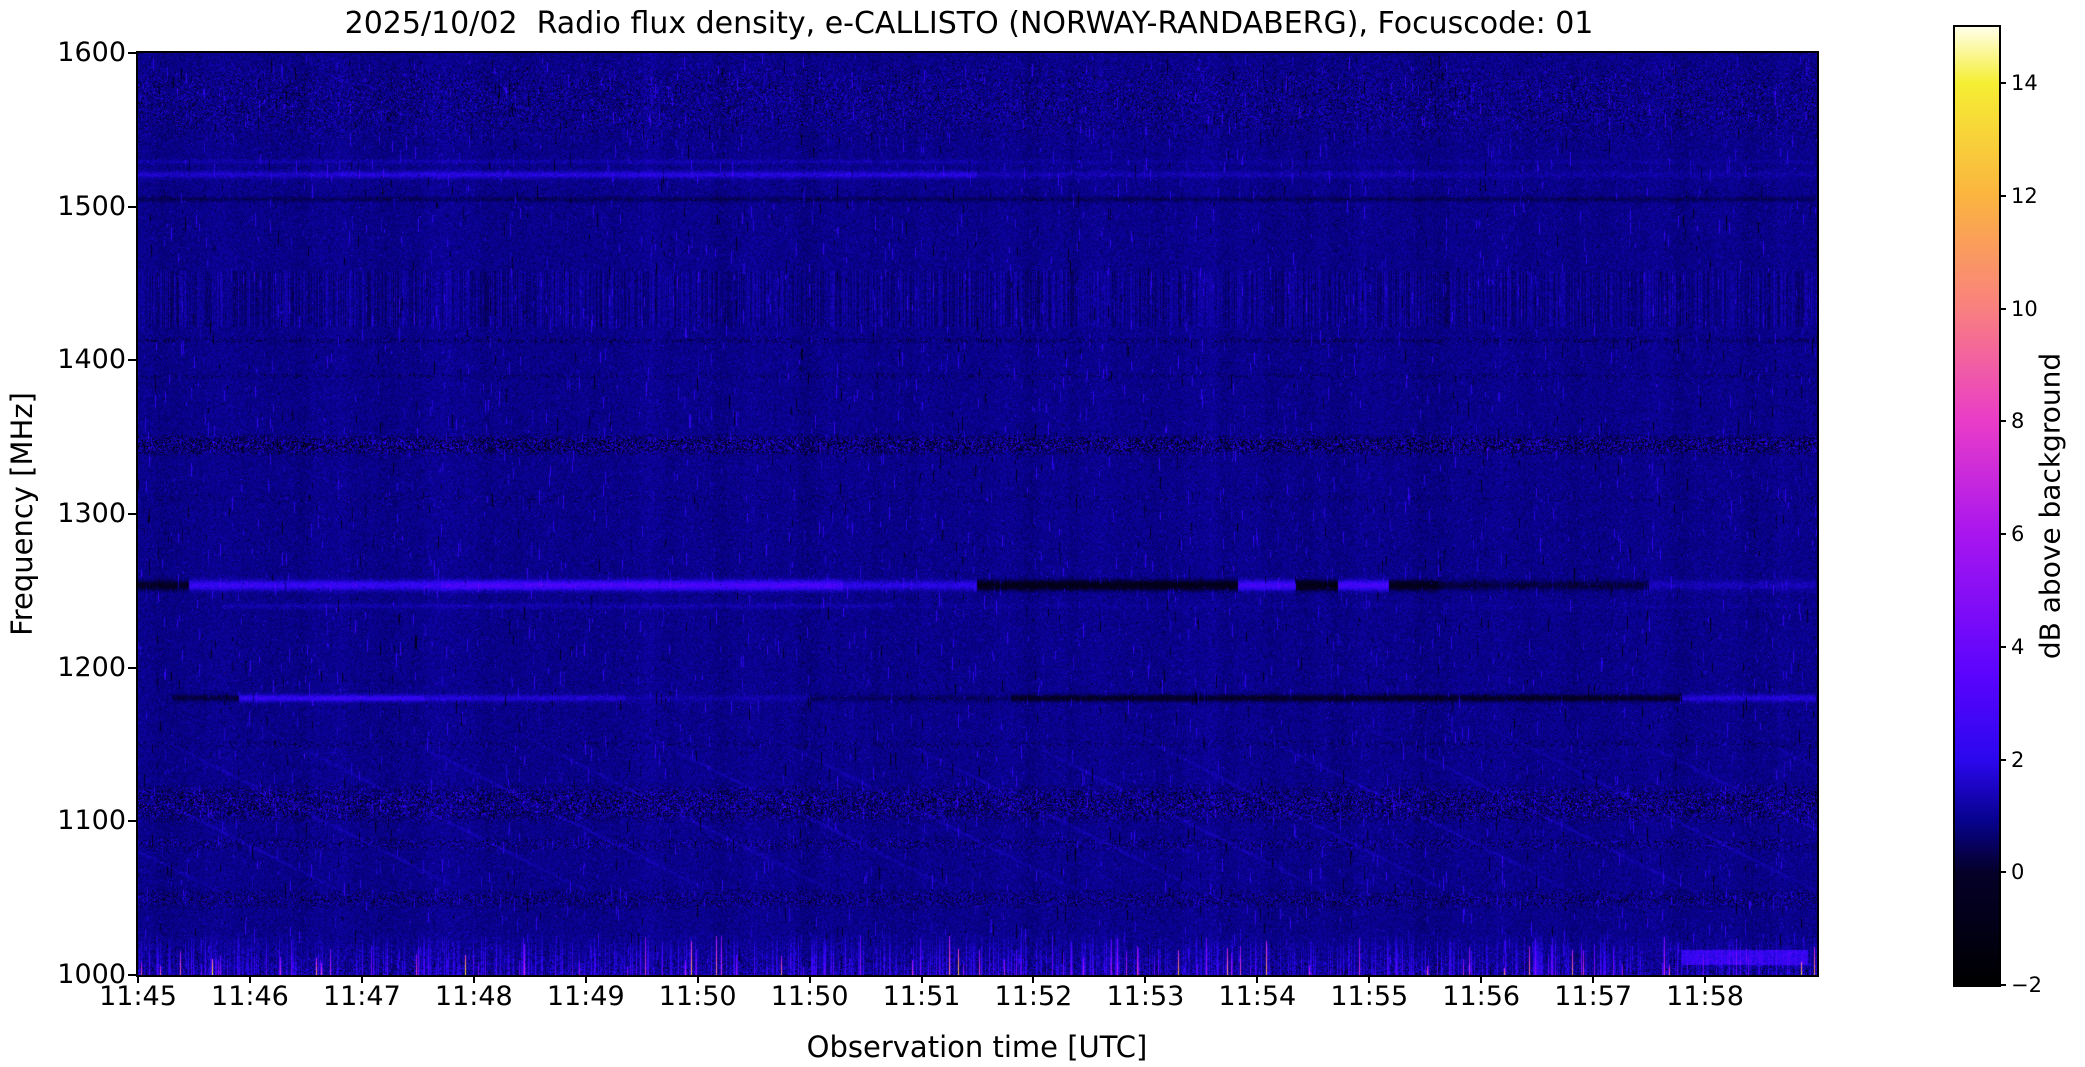 Image resolution: width=2085 pixels, height=1067 pixels. Describe the element at coordinates (91, 974) in the screenshot. I see `y-tick-label: 1000` at that location.